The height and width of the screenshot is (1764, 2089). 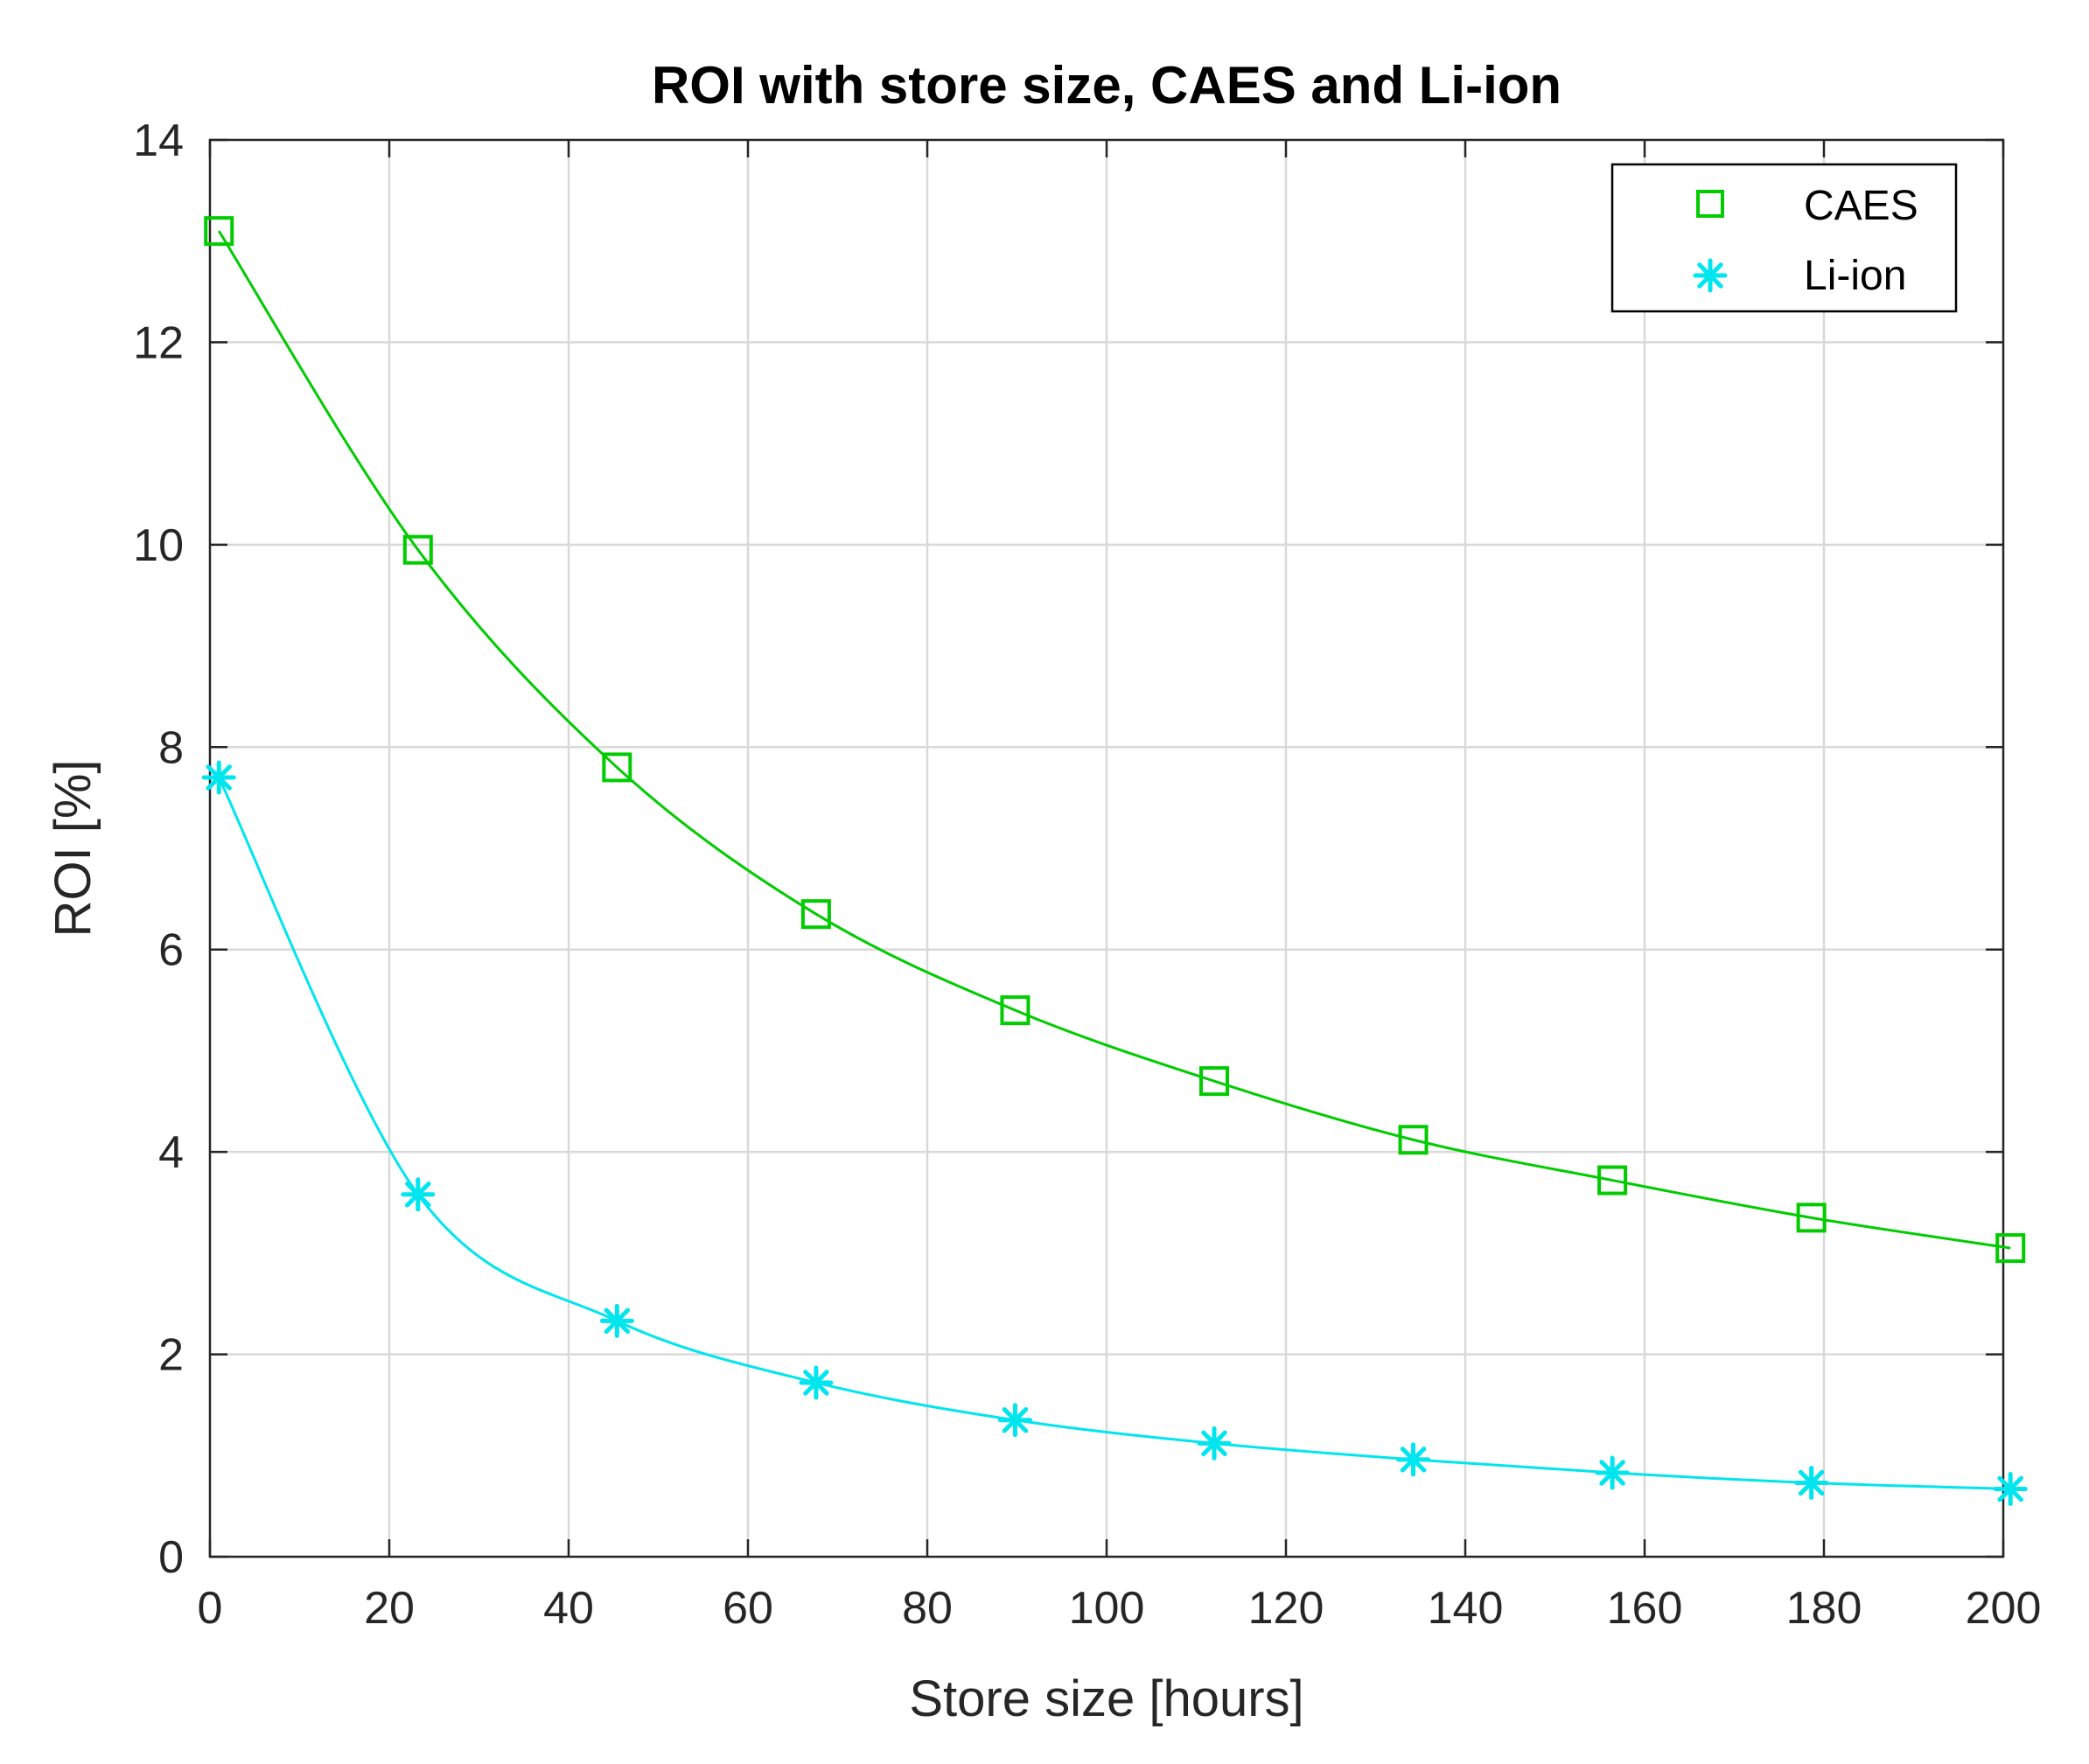 What do you see at coordinates (1286, 1608) in the screenshot?
I see `x-tick-label: 120` at bounding box center [1286, 1608].